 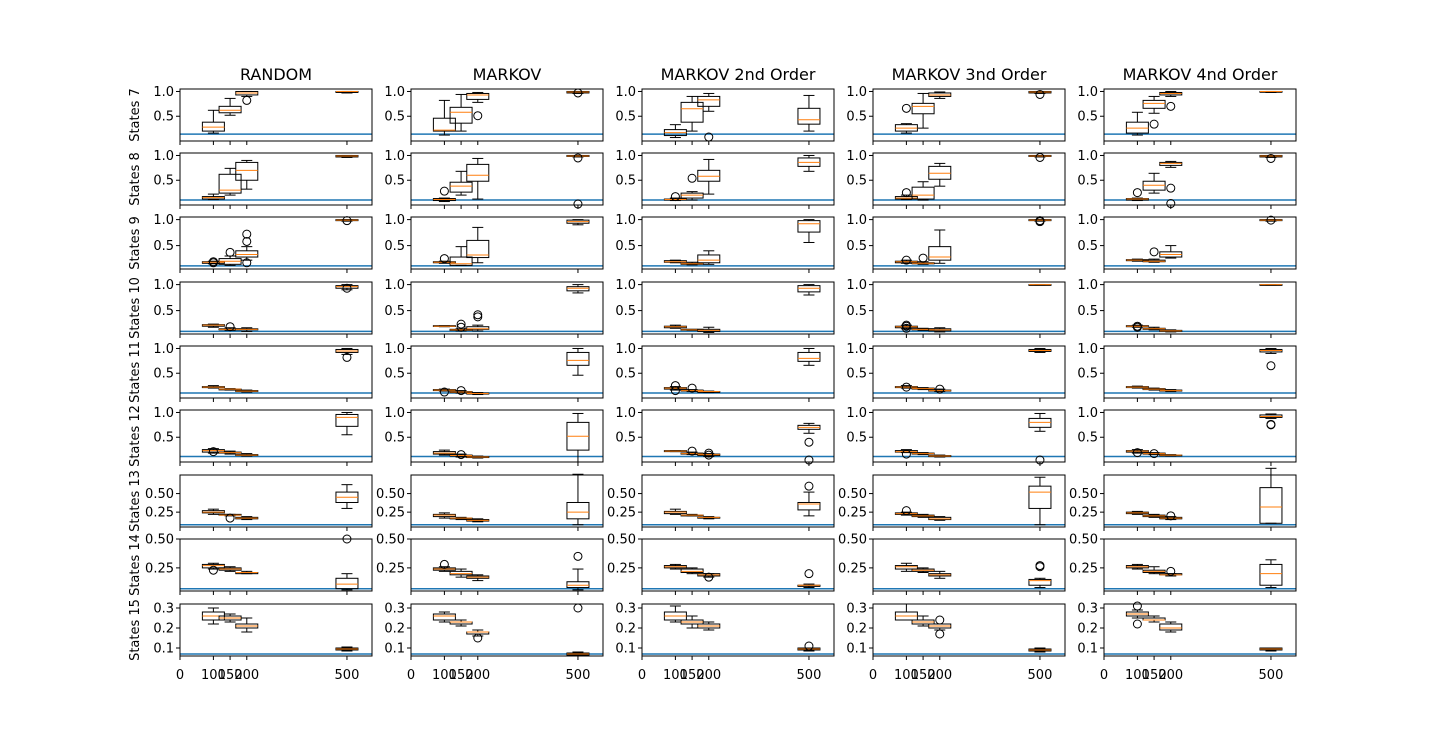 I want to click on x-tick-label: 150, so click(x=461, y=675).